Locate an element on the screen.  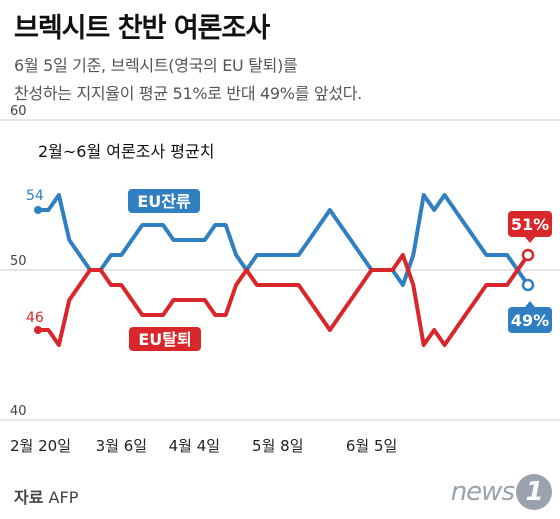
chart-title: 2월~6월 여론조사 평균치 is located at coordinates (126, 151).